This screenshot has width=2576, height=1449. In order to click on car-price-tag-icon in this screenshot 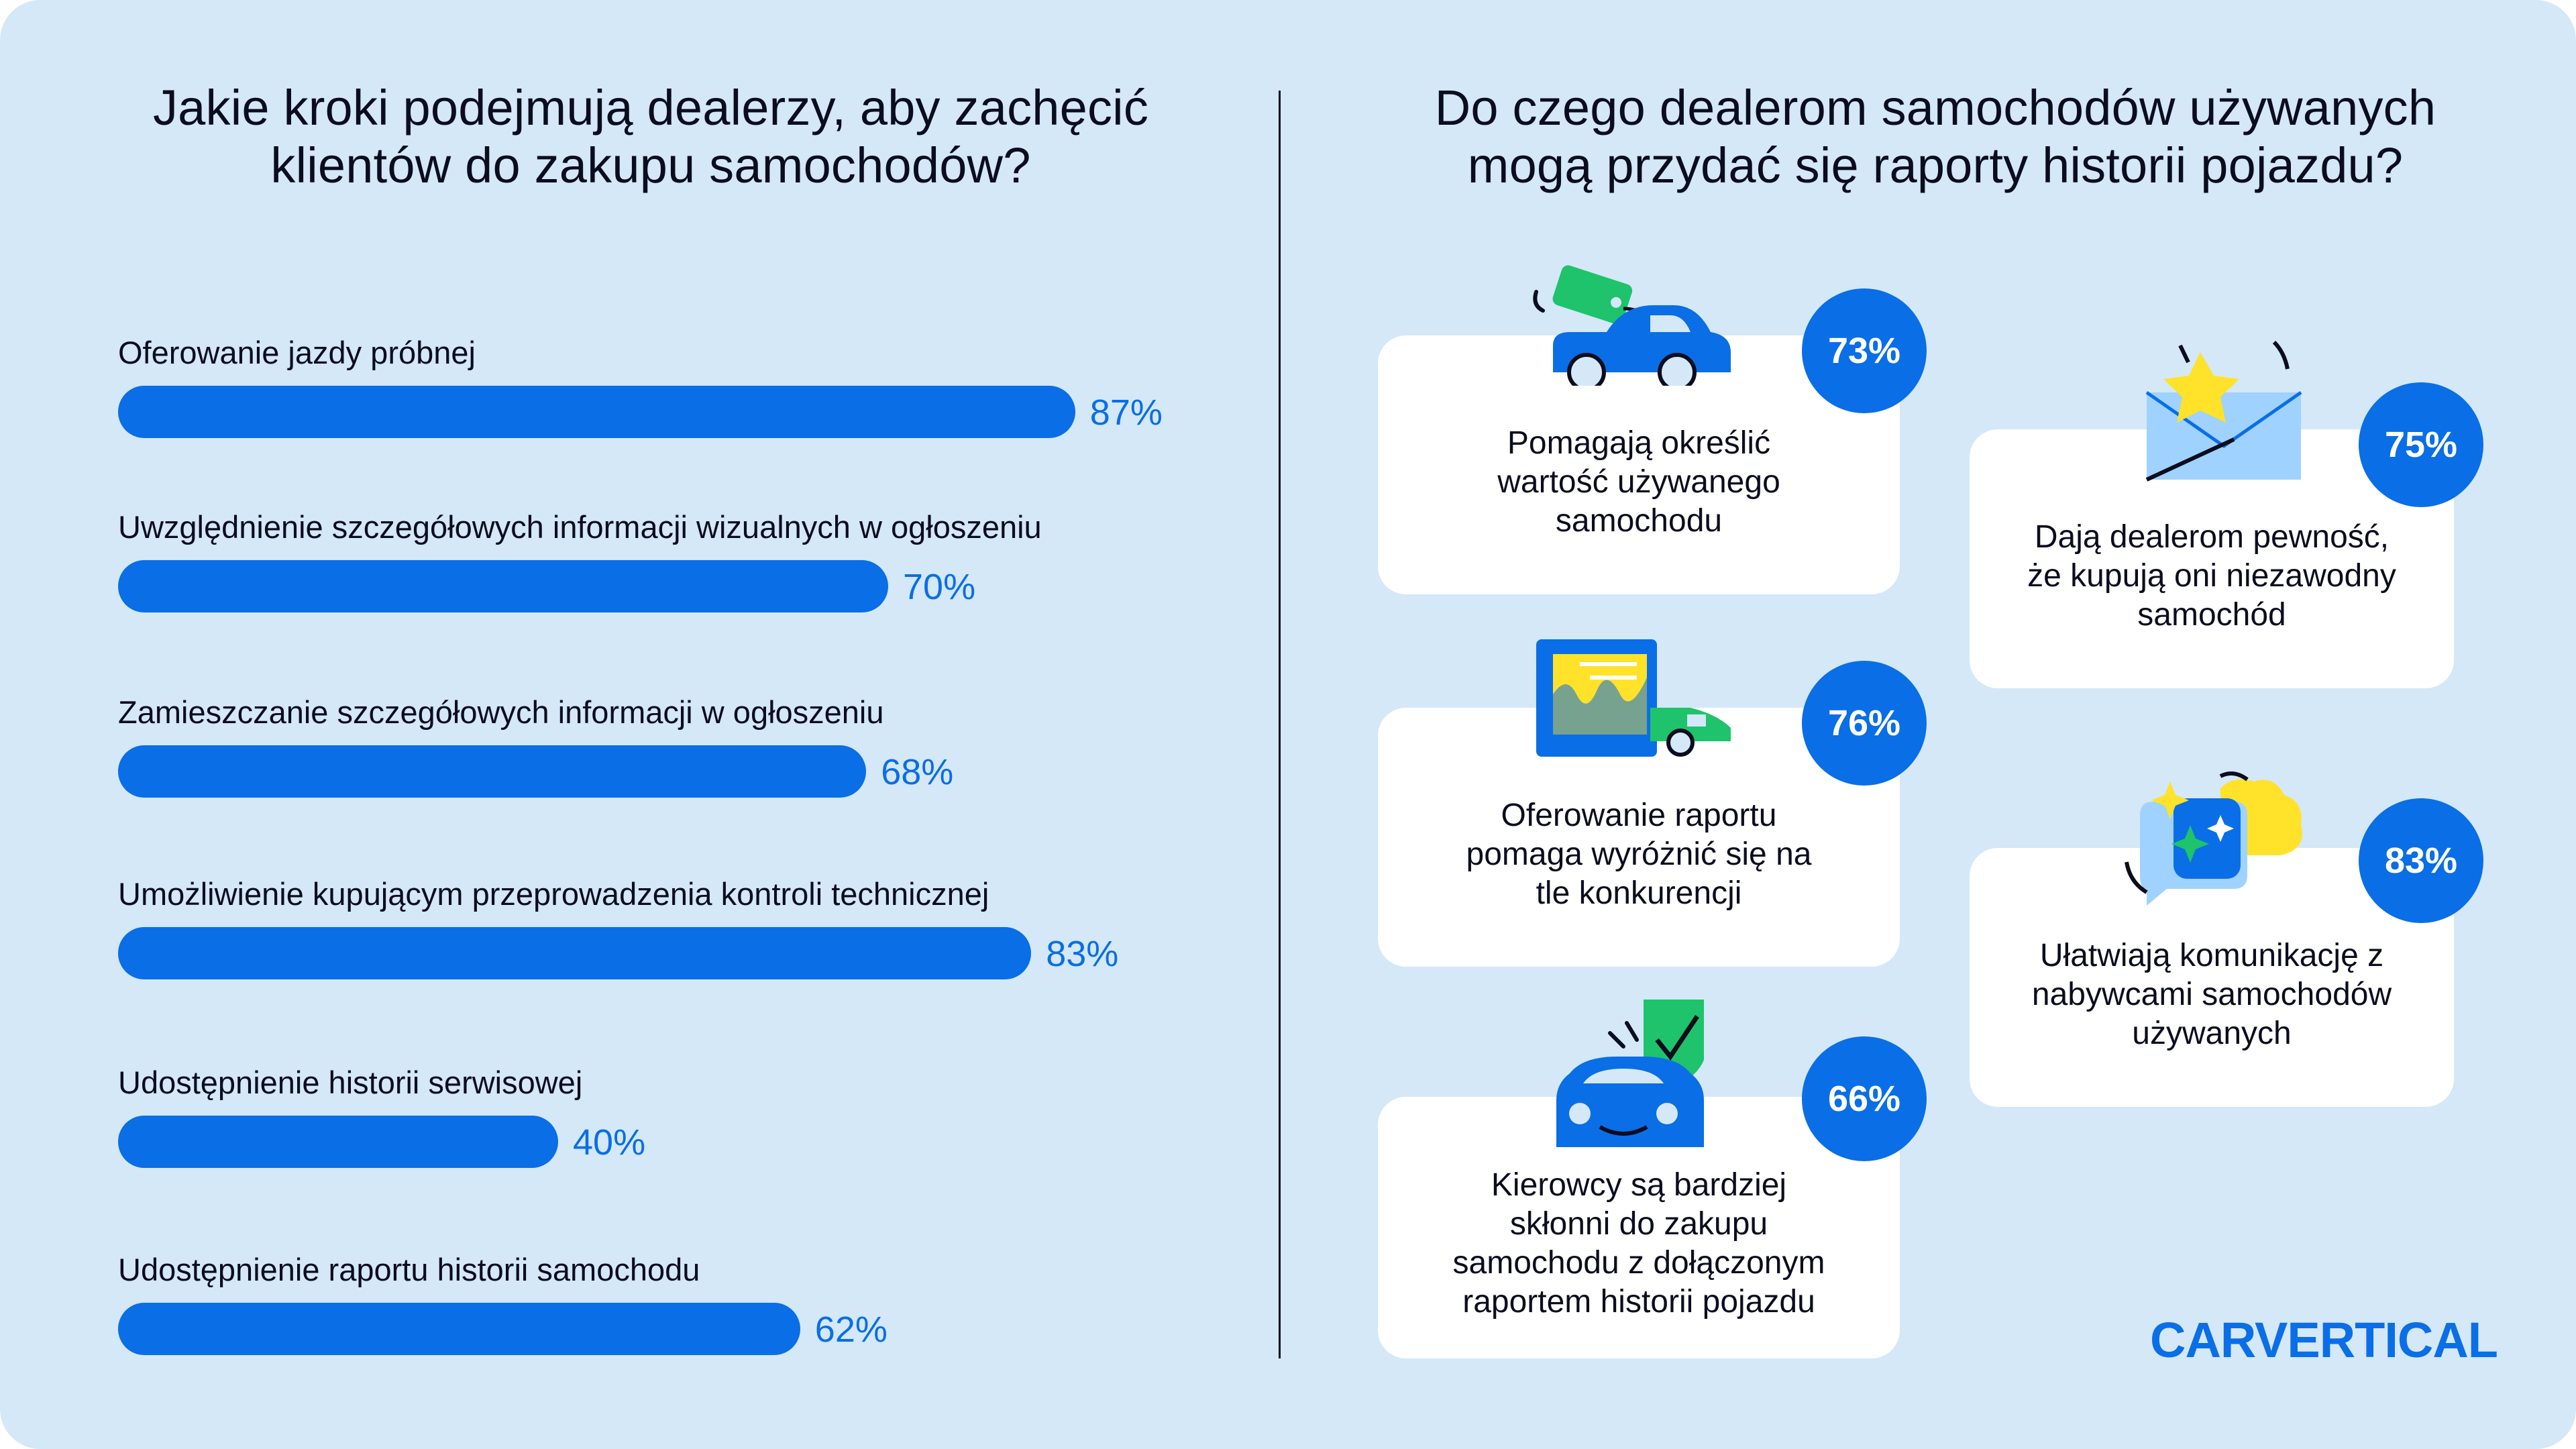, I will do `click(1632, 325)`.